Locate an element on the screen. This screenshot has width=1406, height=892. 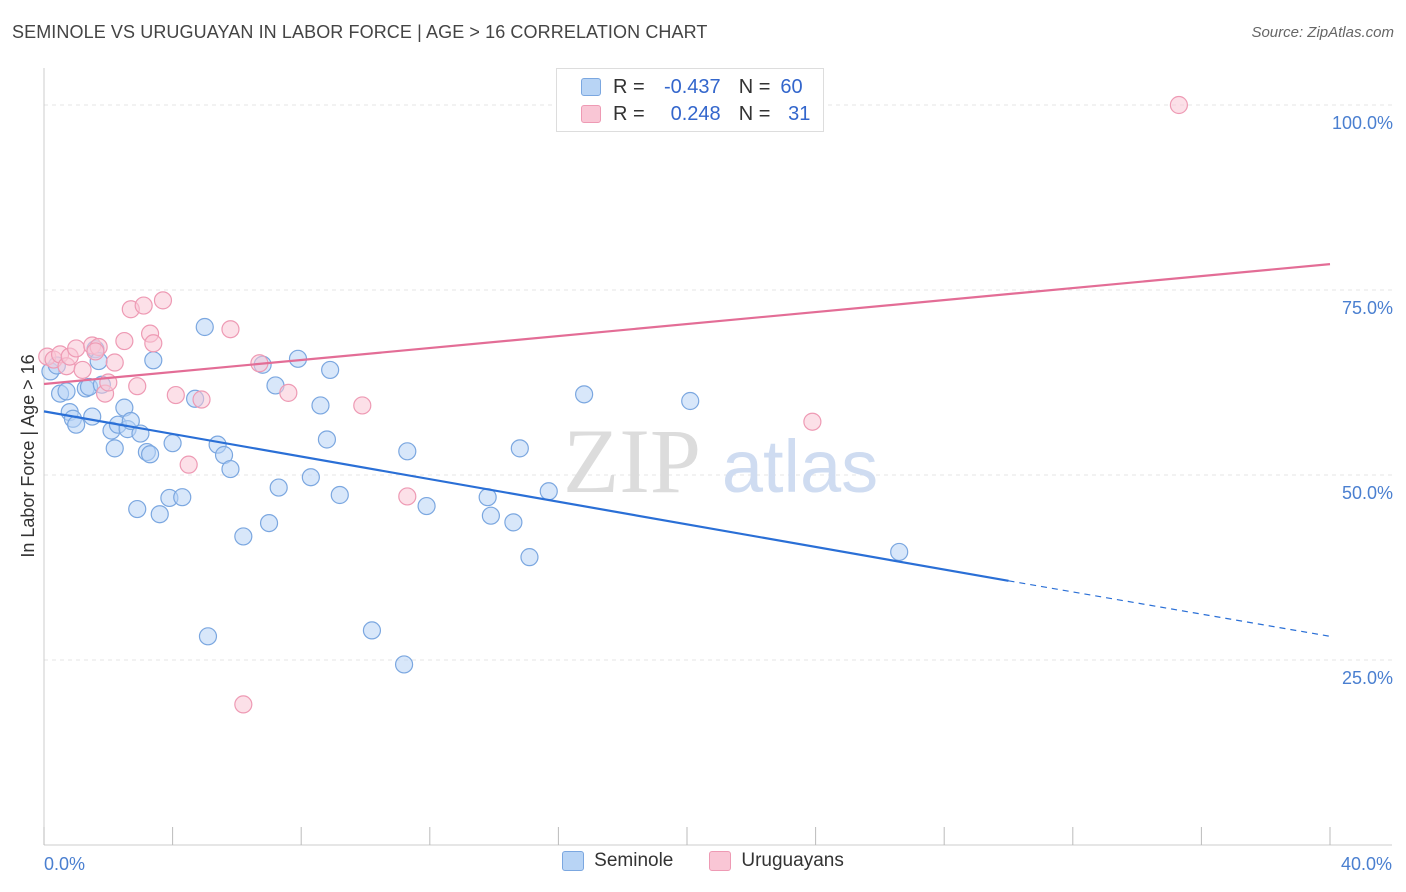
legend-label-seminole: Seminole is located at coordinates (634, 860).